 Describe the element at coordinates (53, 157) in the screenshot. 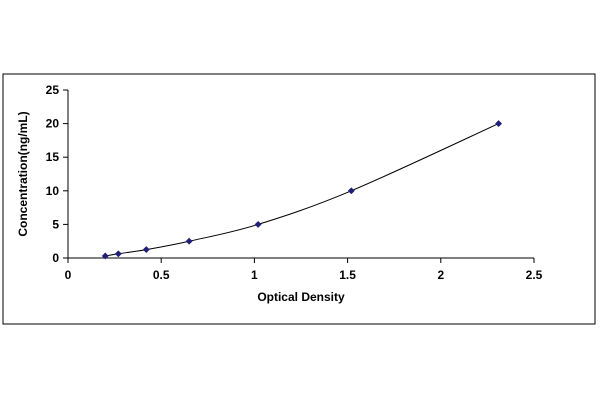

I see `y-tick-label: 15` at that location.